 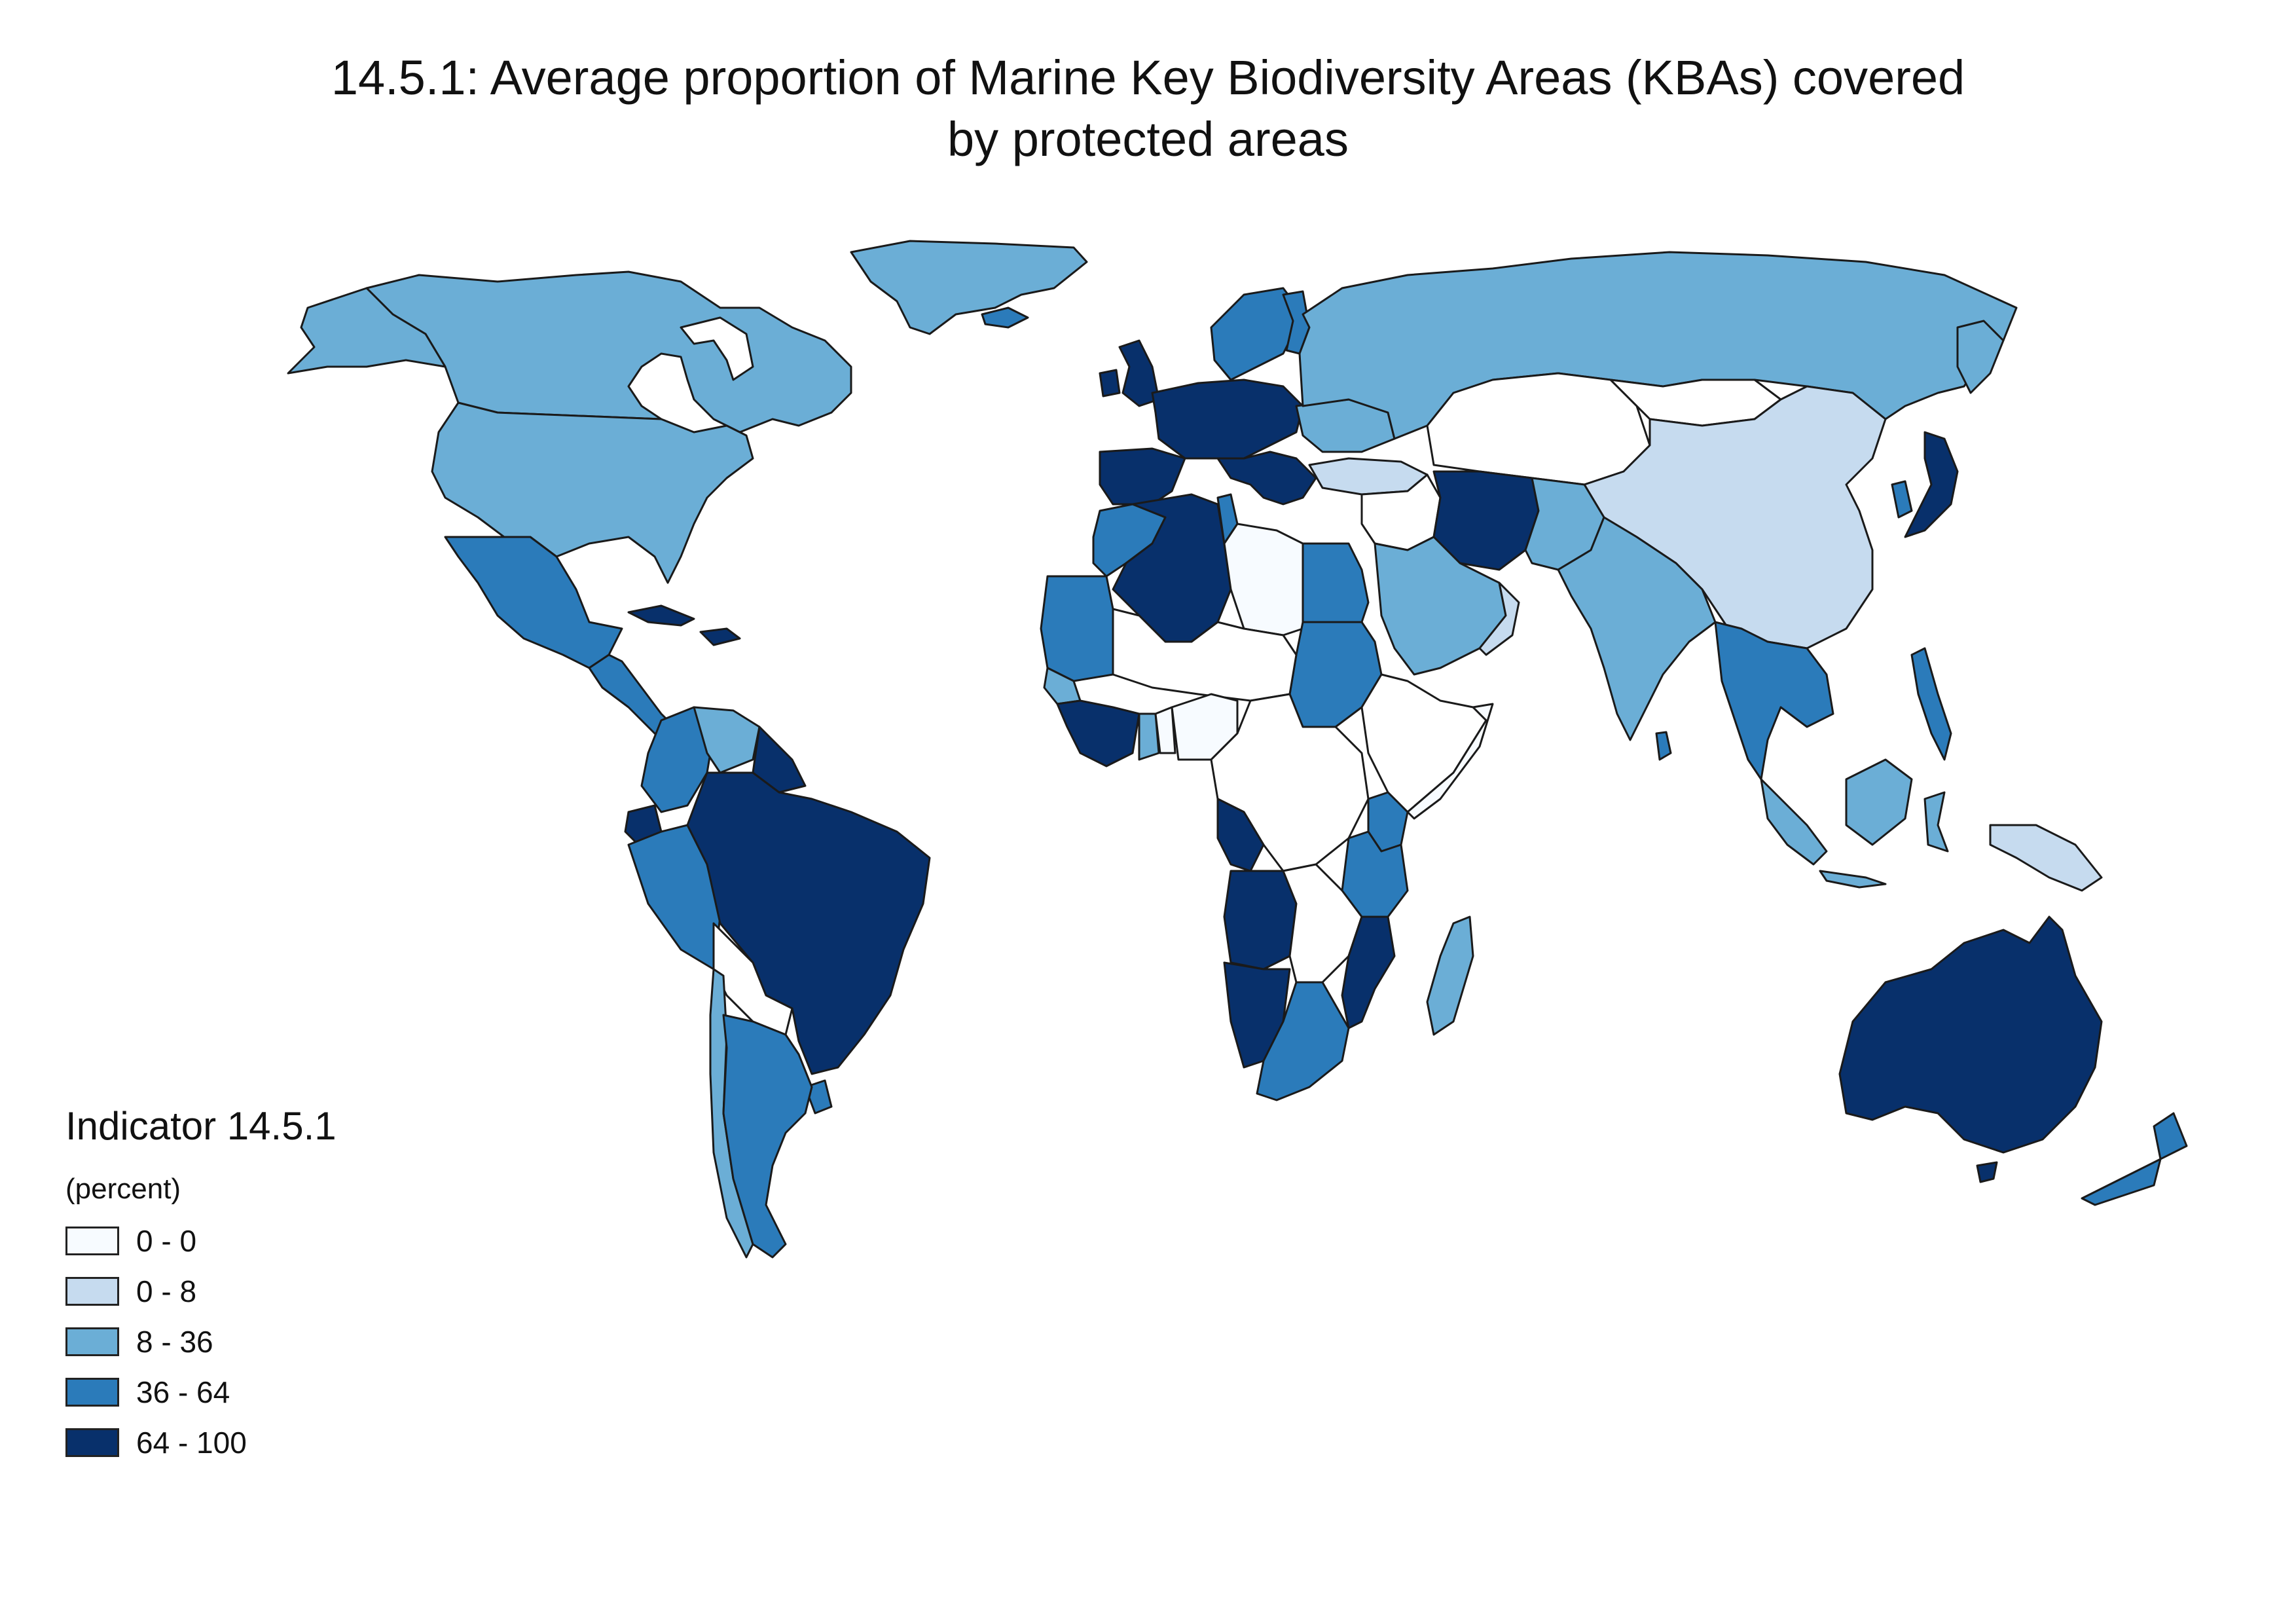 I want to click on legend-item-4: 64 - 100, so click(x=201, y=1442).